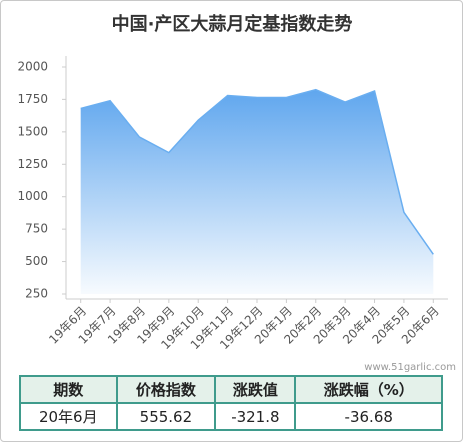  What do you see at coordinates (36, 229) in the screenshot?
I see `y-tick-label: 750` at bounding box center [36, 229].